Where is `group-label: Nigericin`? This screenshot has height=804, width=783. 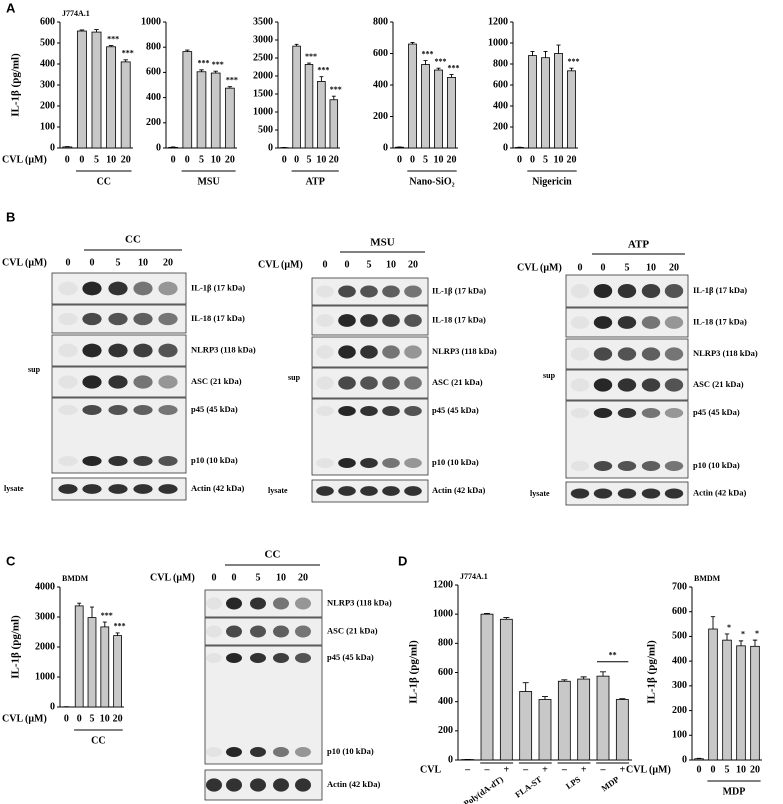 group-label: Nigericin is located at coordinates (552, 181).